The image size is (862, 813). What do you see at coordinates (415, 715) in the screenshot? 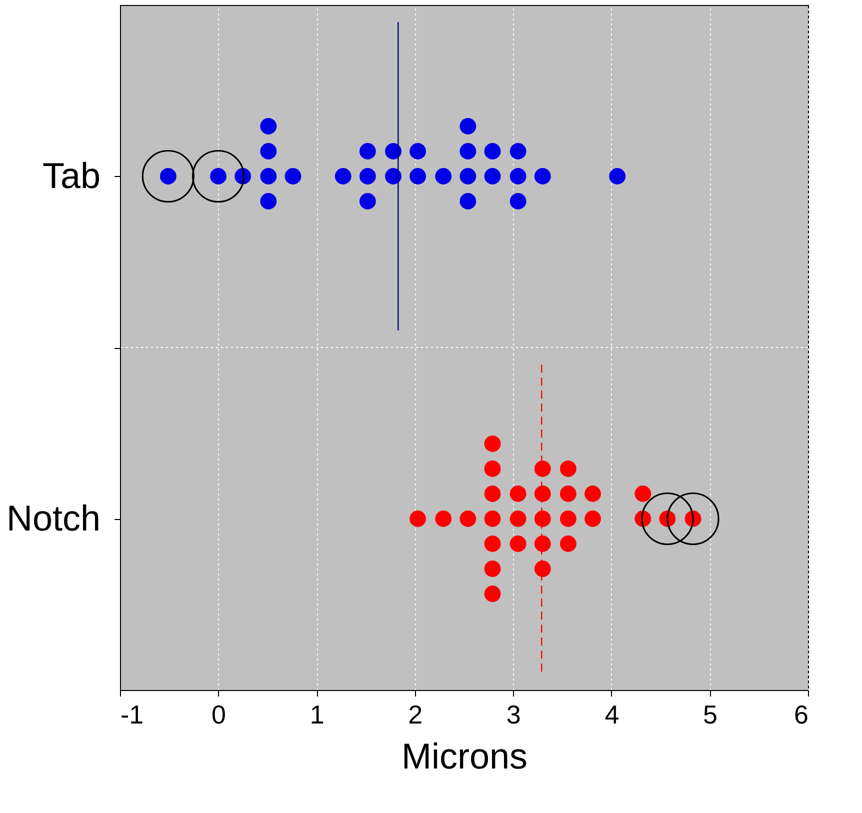
I see `x-tick-label: 2` at bounding box center [415, 715].